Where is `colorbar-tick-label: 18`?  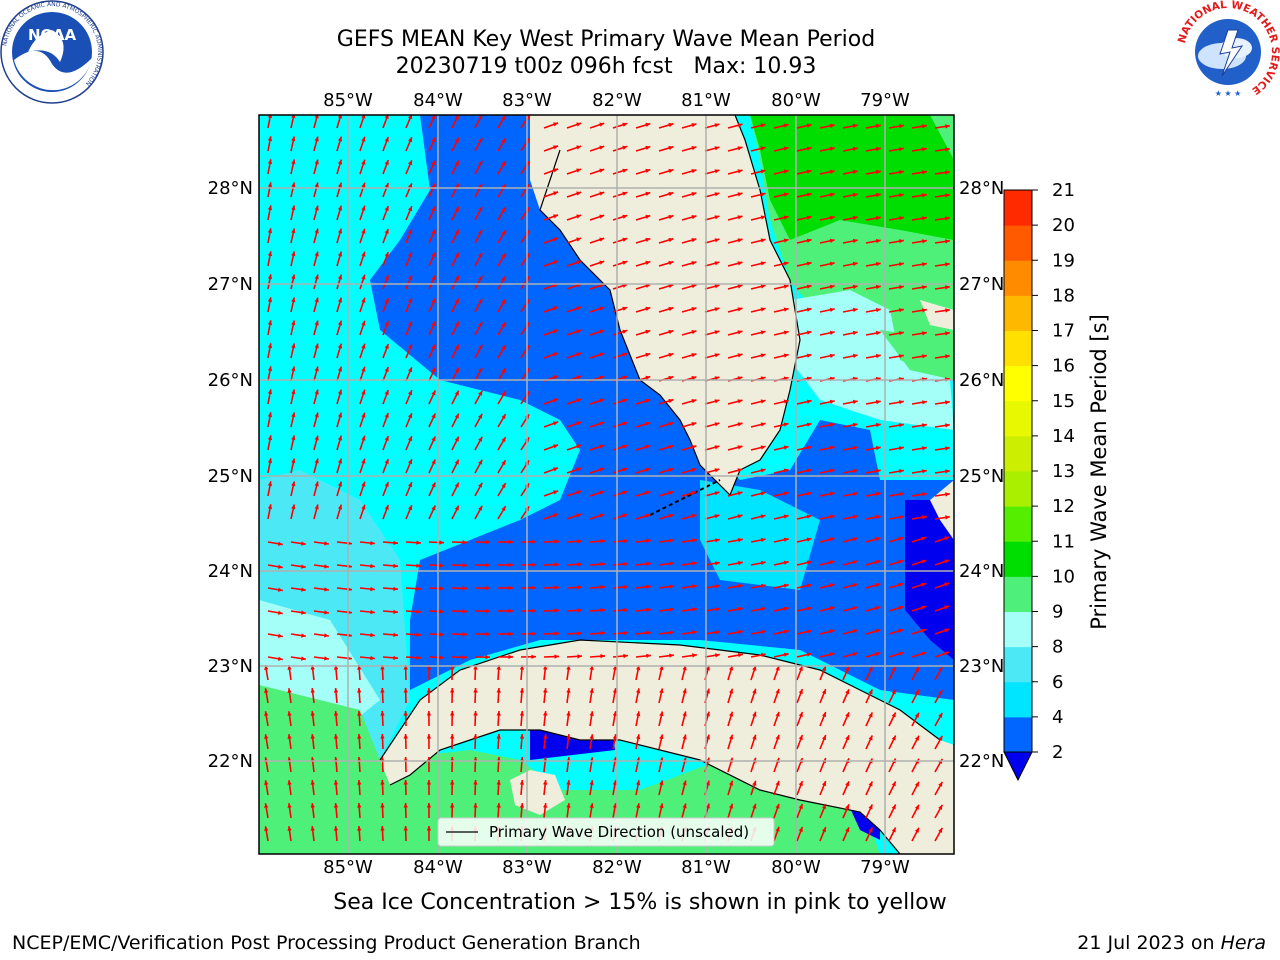 colorbar-tick-label: 18 is located at coordinates (1063, 295).